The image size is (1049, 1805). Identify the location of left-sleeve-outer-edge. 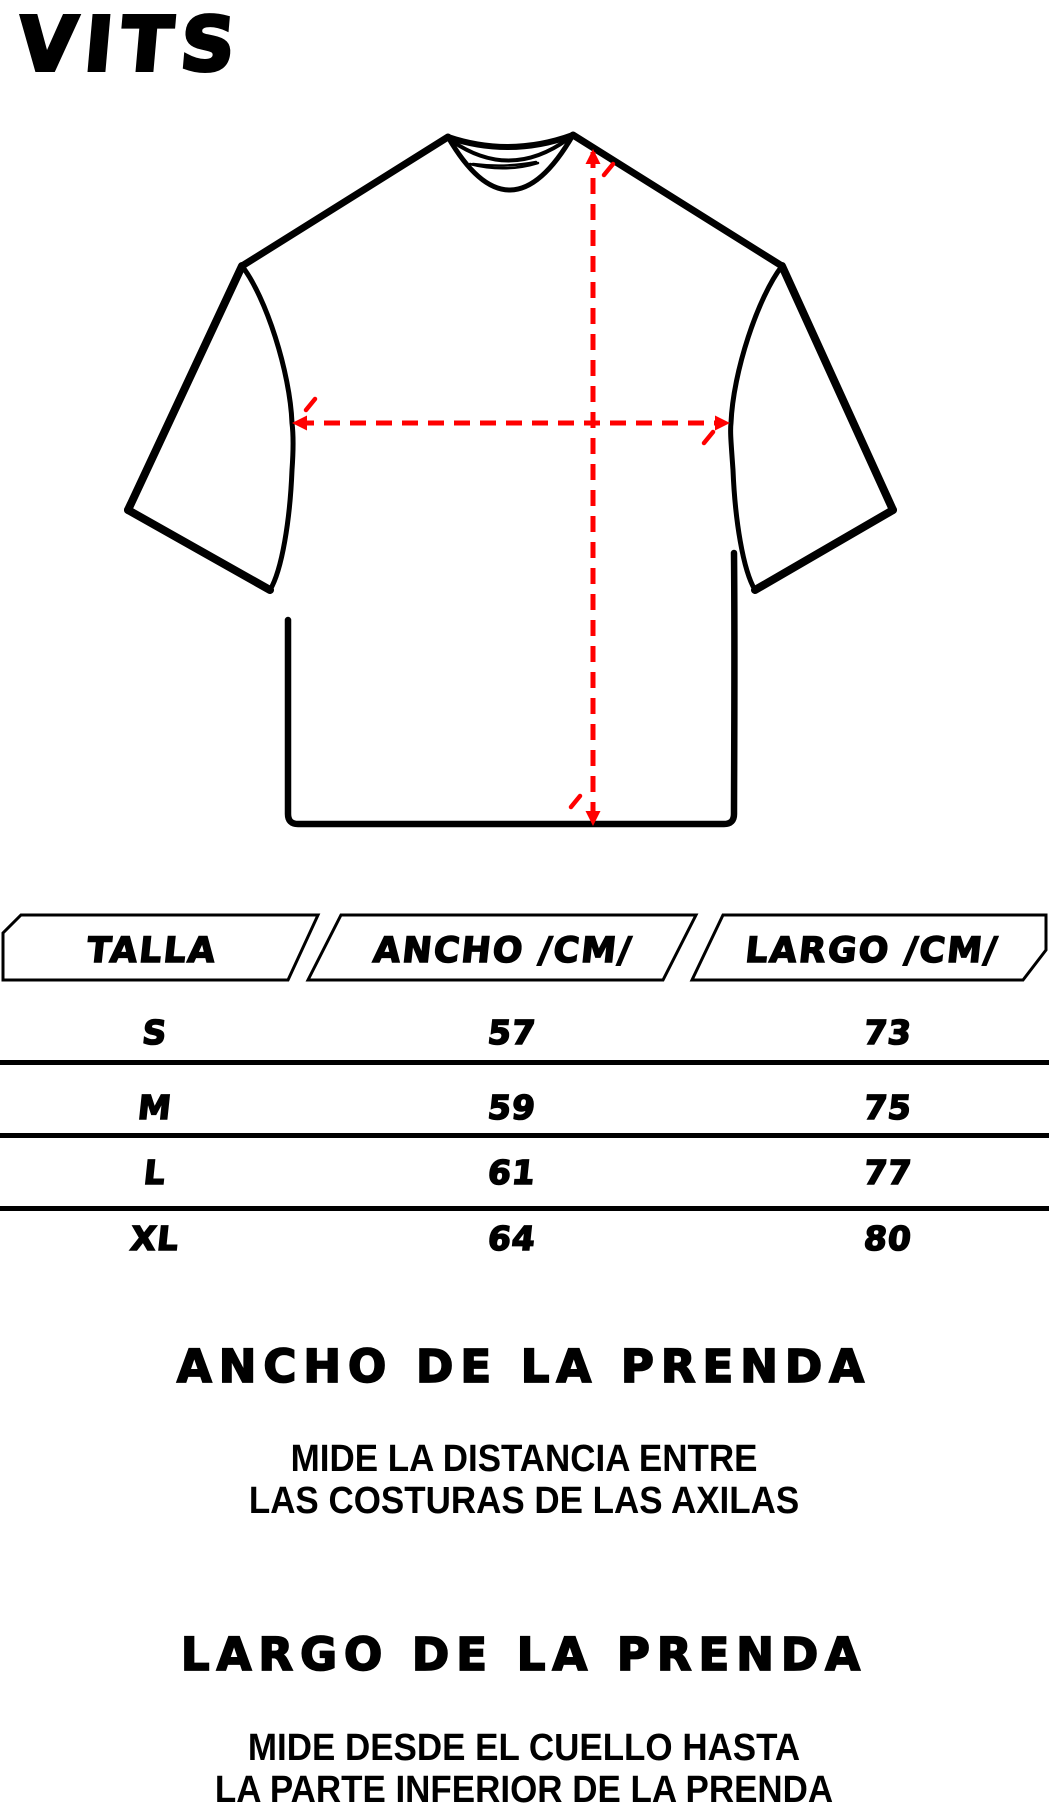
(185, 388).